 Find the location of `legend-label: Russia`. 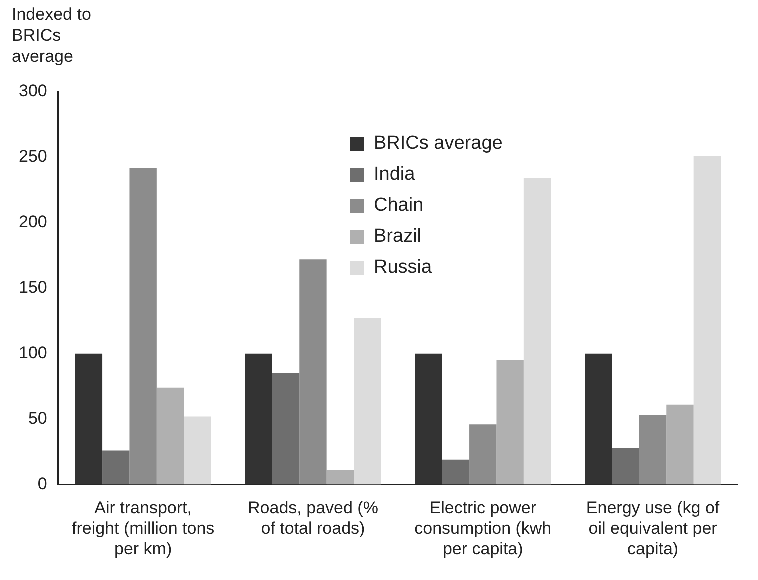

legend-label: Russia is located at coordinates (403, 268).